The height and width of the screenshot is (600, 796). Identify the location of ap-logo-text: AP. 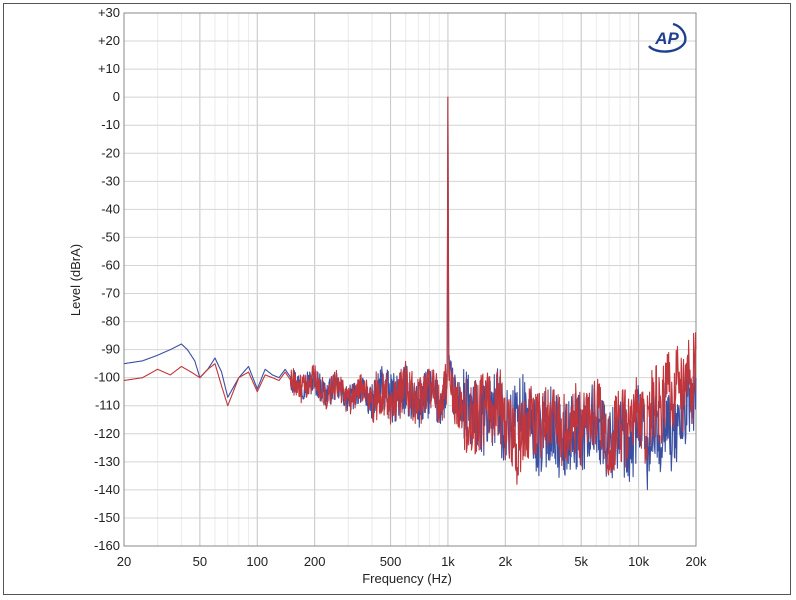
(666, 38).